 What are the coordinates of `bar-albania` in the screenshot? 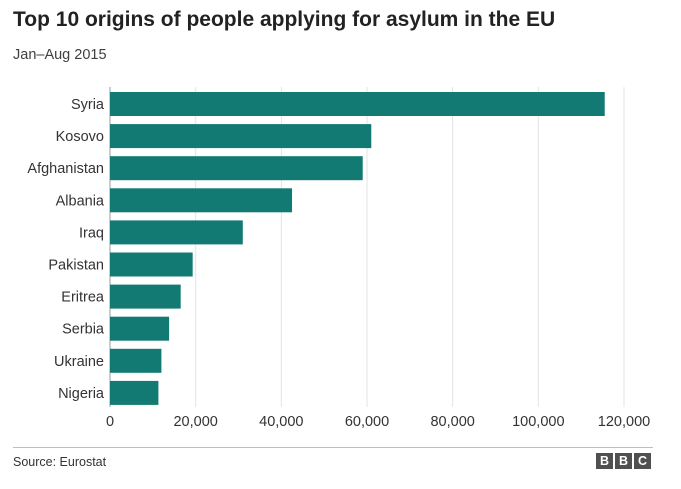 It's located at (201, 200).